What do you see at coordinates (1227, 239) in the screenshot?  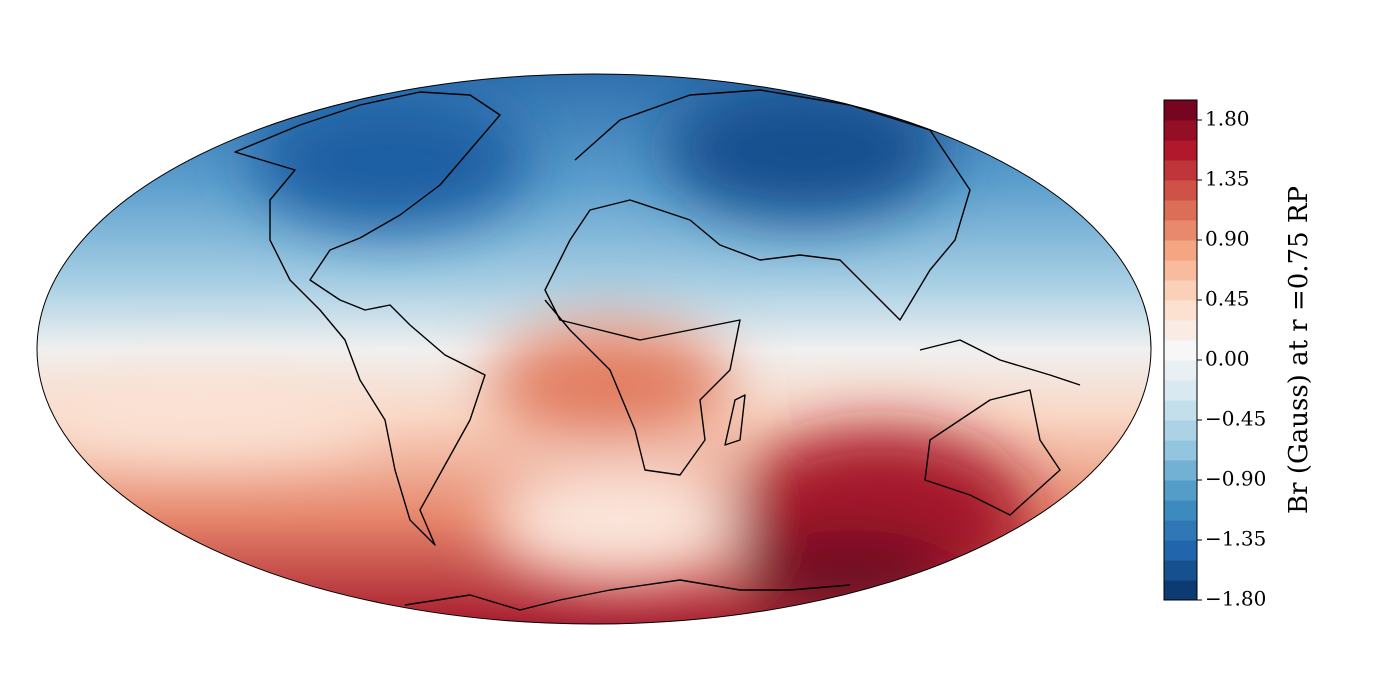 I see `colorbar-tick-label: 0.90` at bounding box center [1227, 239].